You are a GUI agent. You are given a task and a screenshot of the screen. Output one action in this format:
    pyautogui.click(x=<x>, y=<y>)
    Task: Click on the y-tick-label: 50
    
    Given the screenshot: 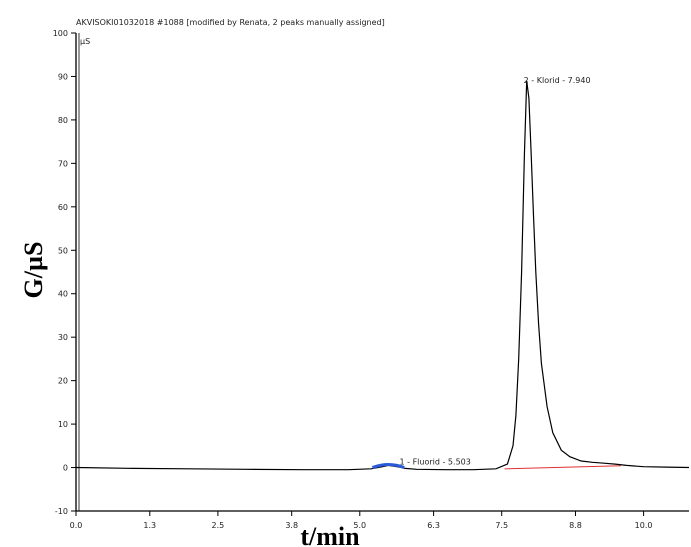 What is the action you would take?
    pyautogui.click(x=63, y=250)
    